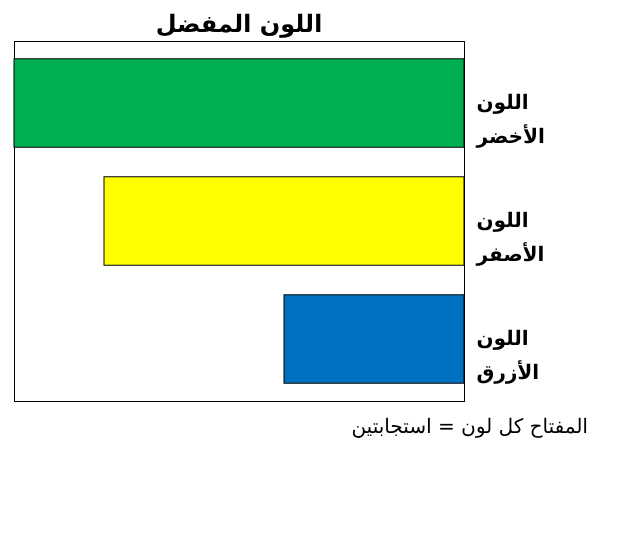  What do you see at coordinates (469, 426) in the screenshot?
I see `text: المفتاح كل لون = استجابتين` at bounding box center [469, 426].